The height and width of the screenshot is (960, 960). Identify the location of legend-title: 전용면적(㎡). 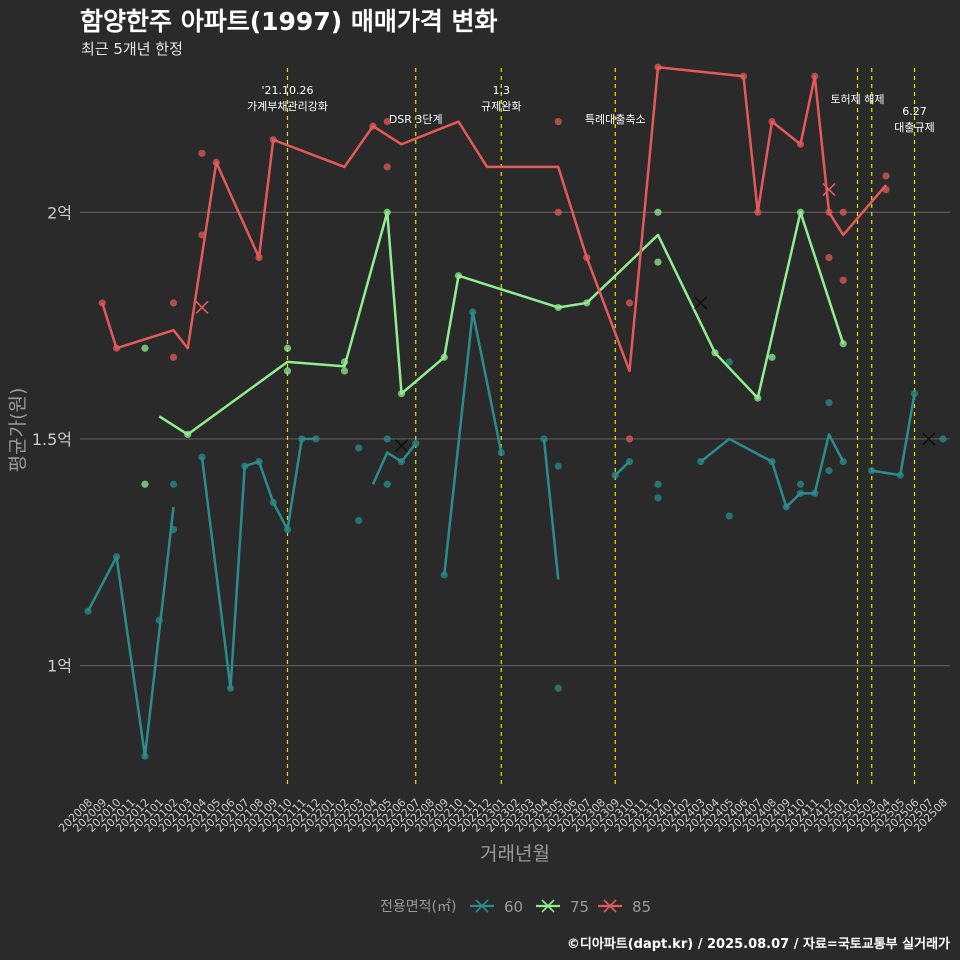
(418, 907).